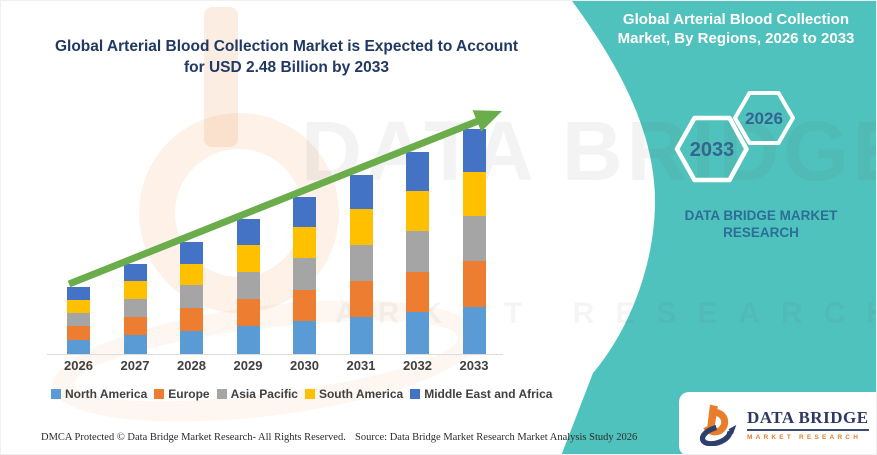 The width and height of the screenshot is (877, 455). Describe the element at coordinates (761, 224) in the screenshot. I see `sidebar-brand-text: DATA BRIDGE MARKET RESEARCH` at that location.